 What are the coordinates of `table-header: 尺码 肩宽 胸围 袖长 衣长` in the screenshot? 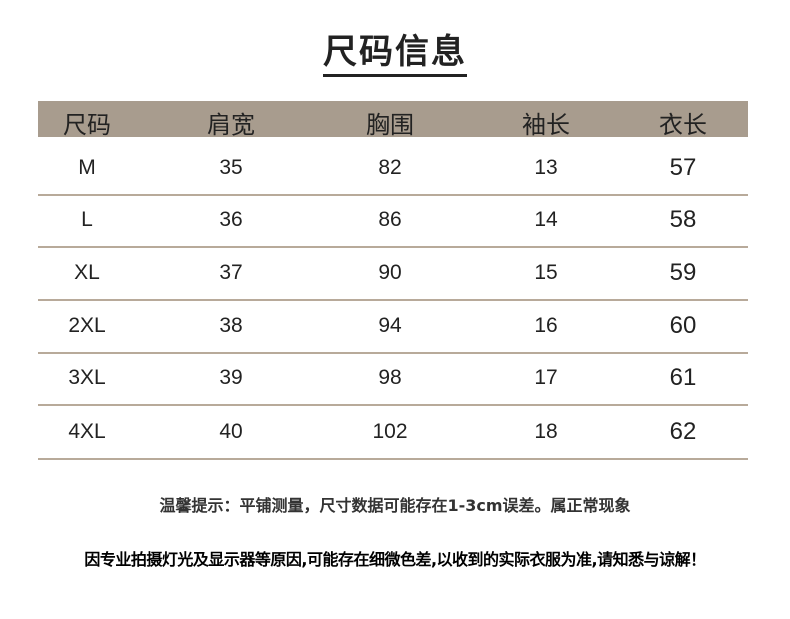 It's located at (393, 120).